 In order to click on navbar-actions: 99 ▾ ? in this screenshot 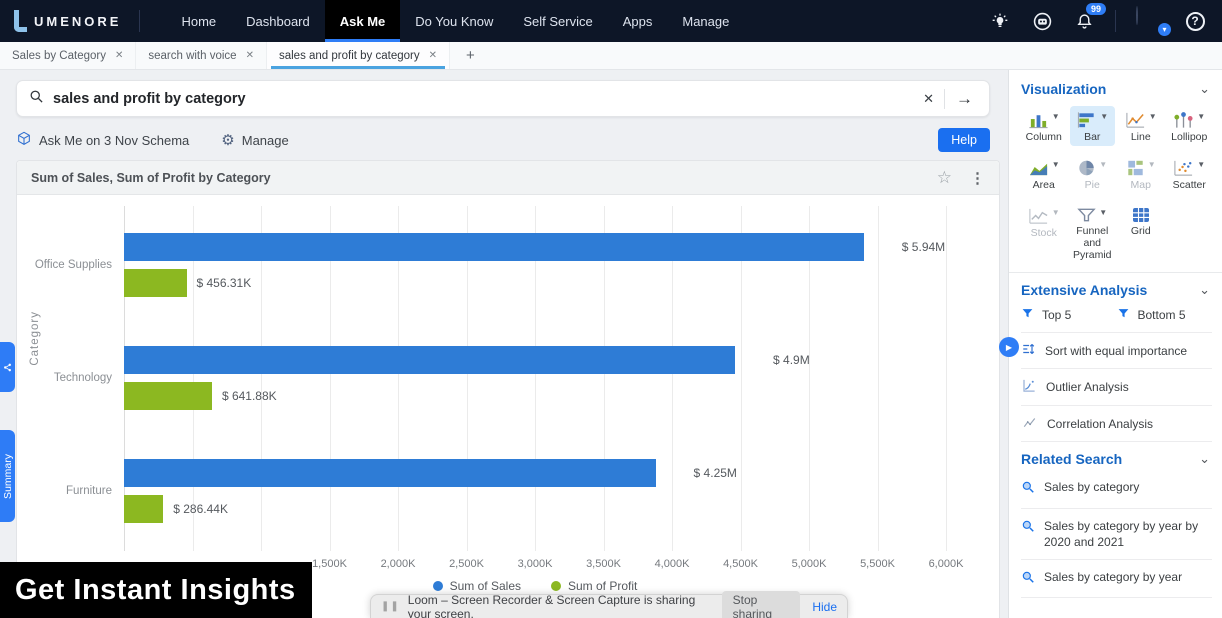, I will do `click(1105, 19)`.